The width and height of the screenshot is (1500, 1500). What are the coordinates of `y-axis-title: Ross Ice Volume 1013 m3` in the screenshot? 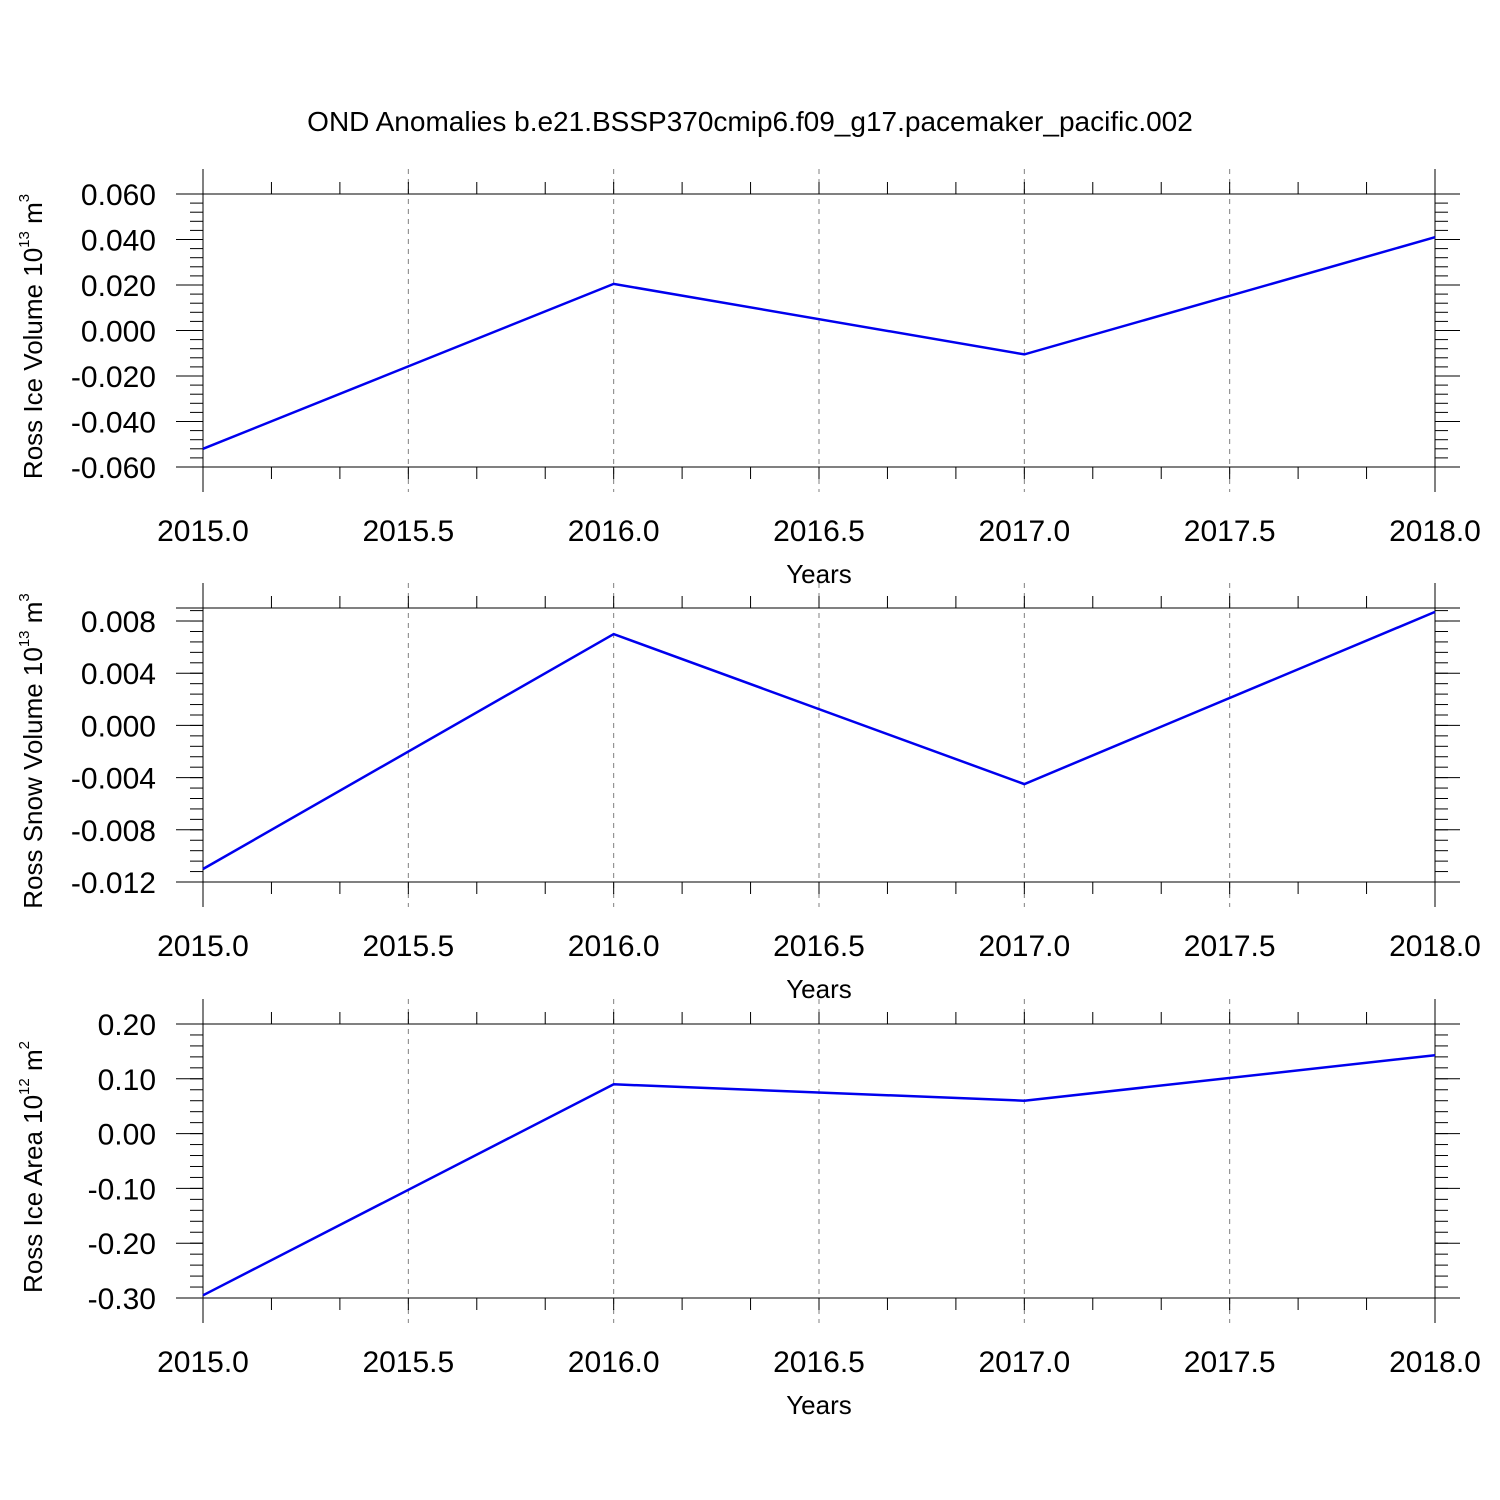 It's located at (32, 336).